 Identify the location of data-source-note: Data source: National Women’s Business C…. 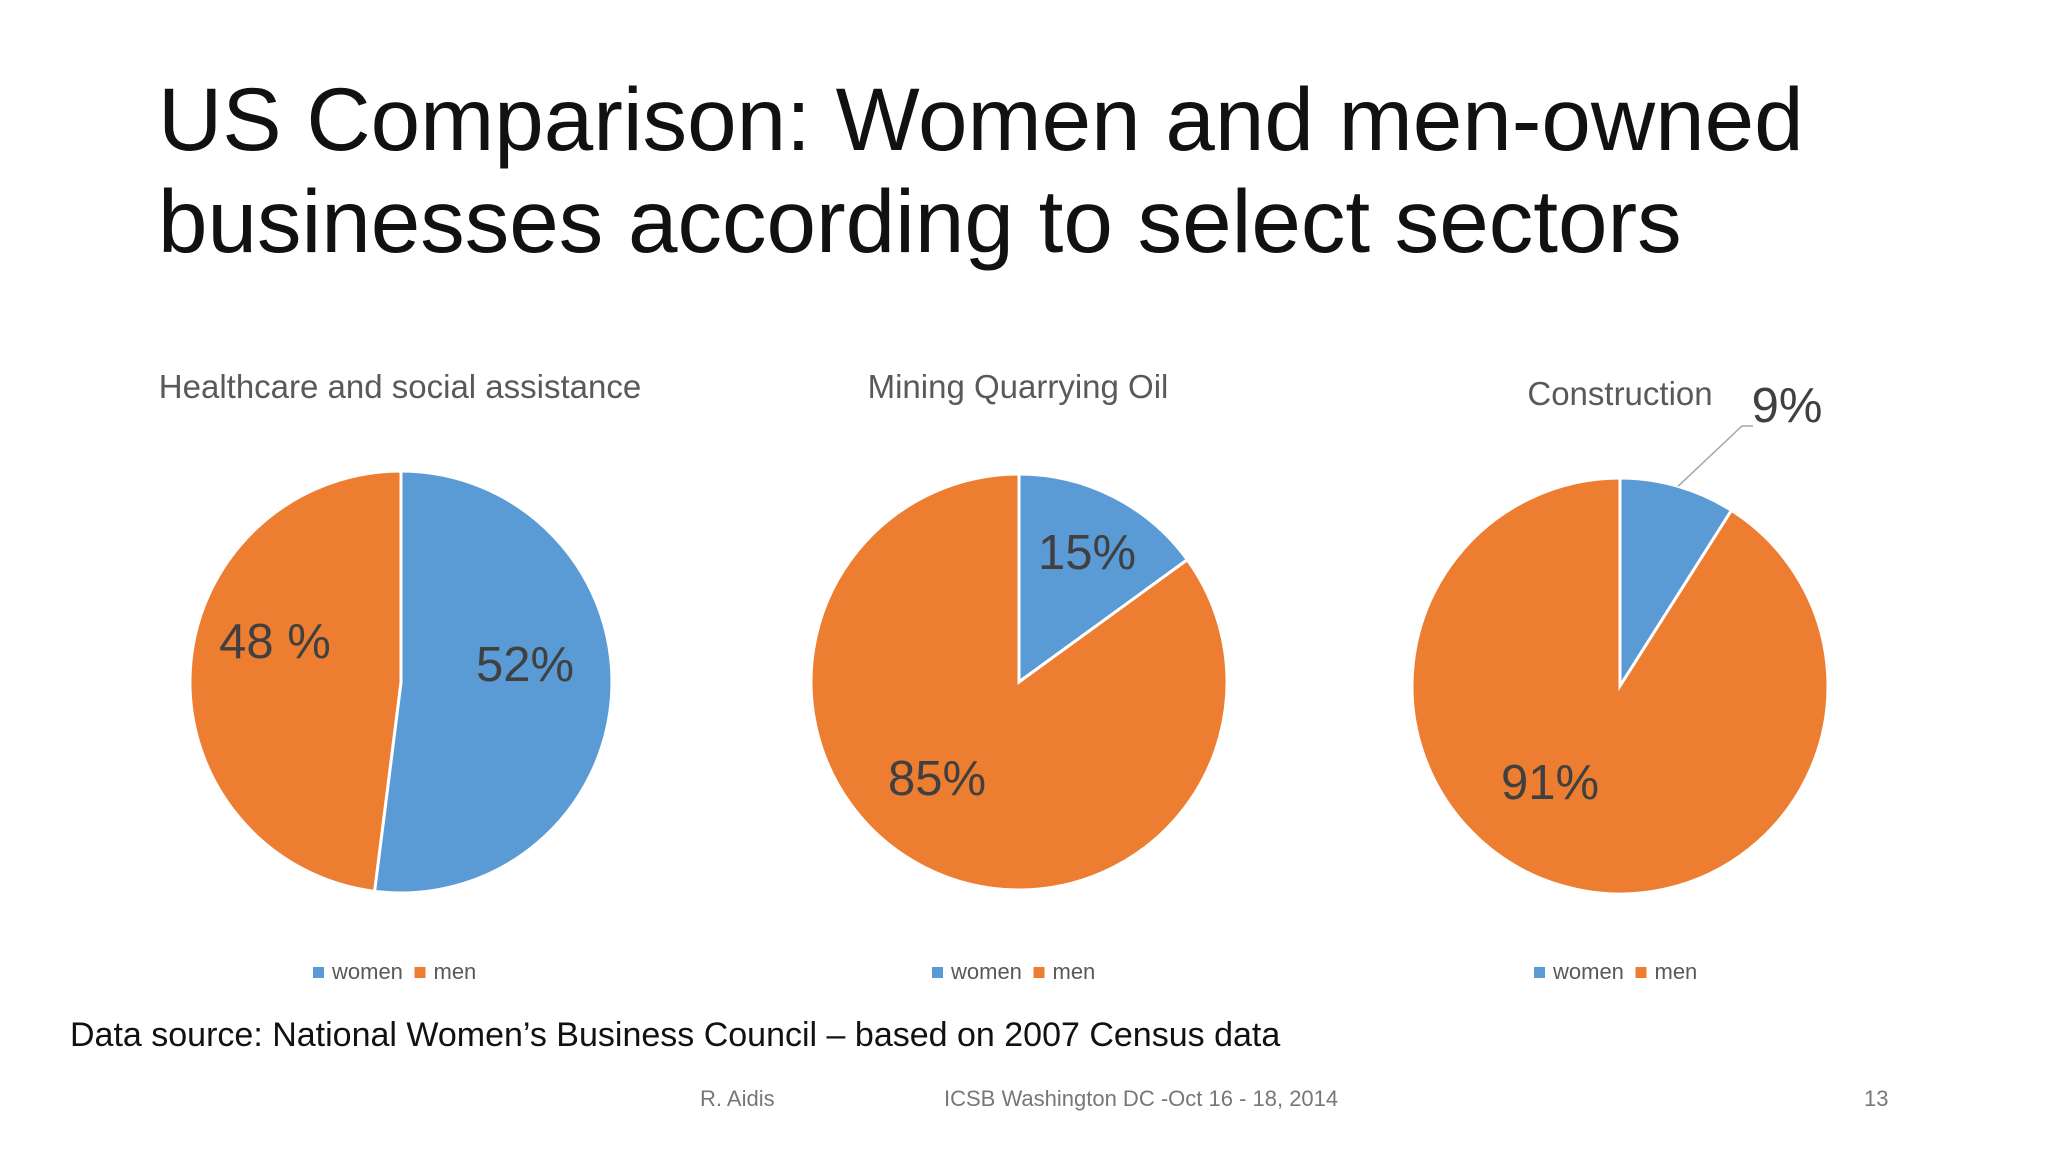
(675, 1035).